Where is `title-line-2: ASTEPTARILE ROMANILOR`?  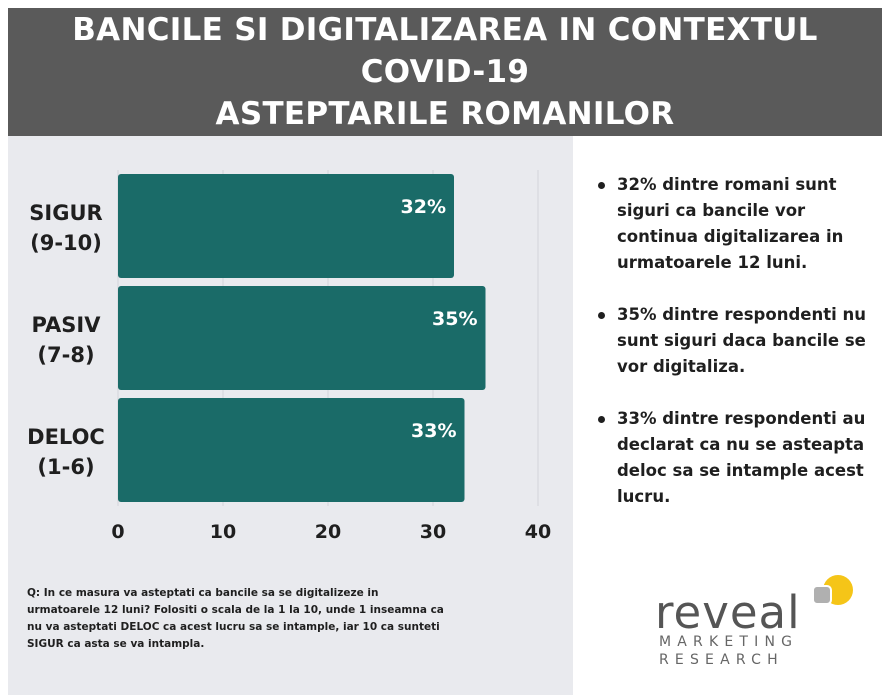 title-line-2: ASTEPTARILE ROMANILOR is located at coordinates (445, 114).